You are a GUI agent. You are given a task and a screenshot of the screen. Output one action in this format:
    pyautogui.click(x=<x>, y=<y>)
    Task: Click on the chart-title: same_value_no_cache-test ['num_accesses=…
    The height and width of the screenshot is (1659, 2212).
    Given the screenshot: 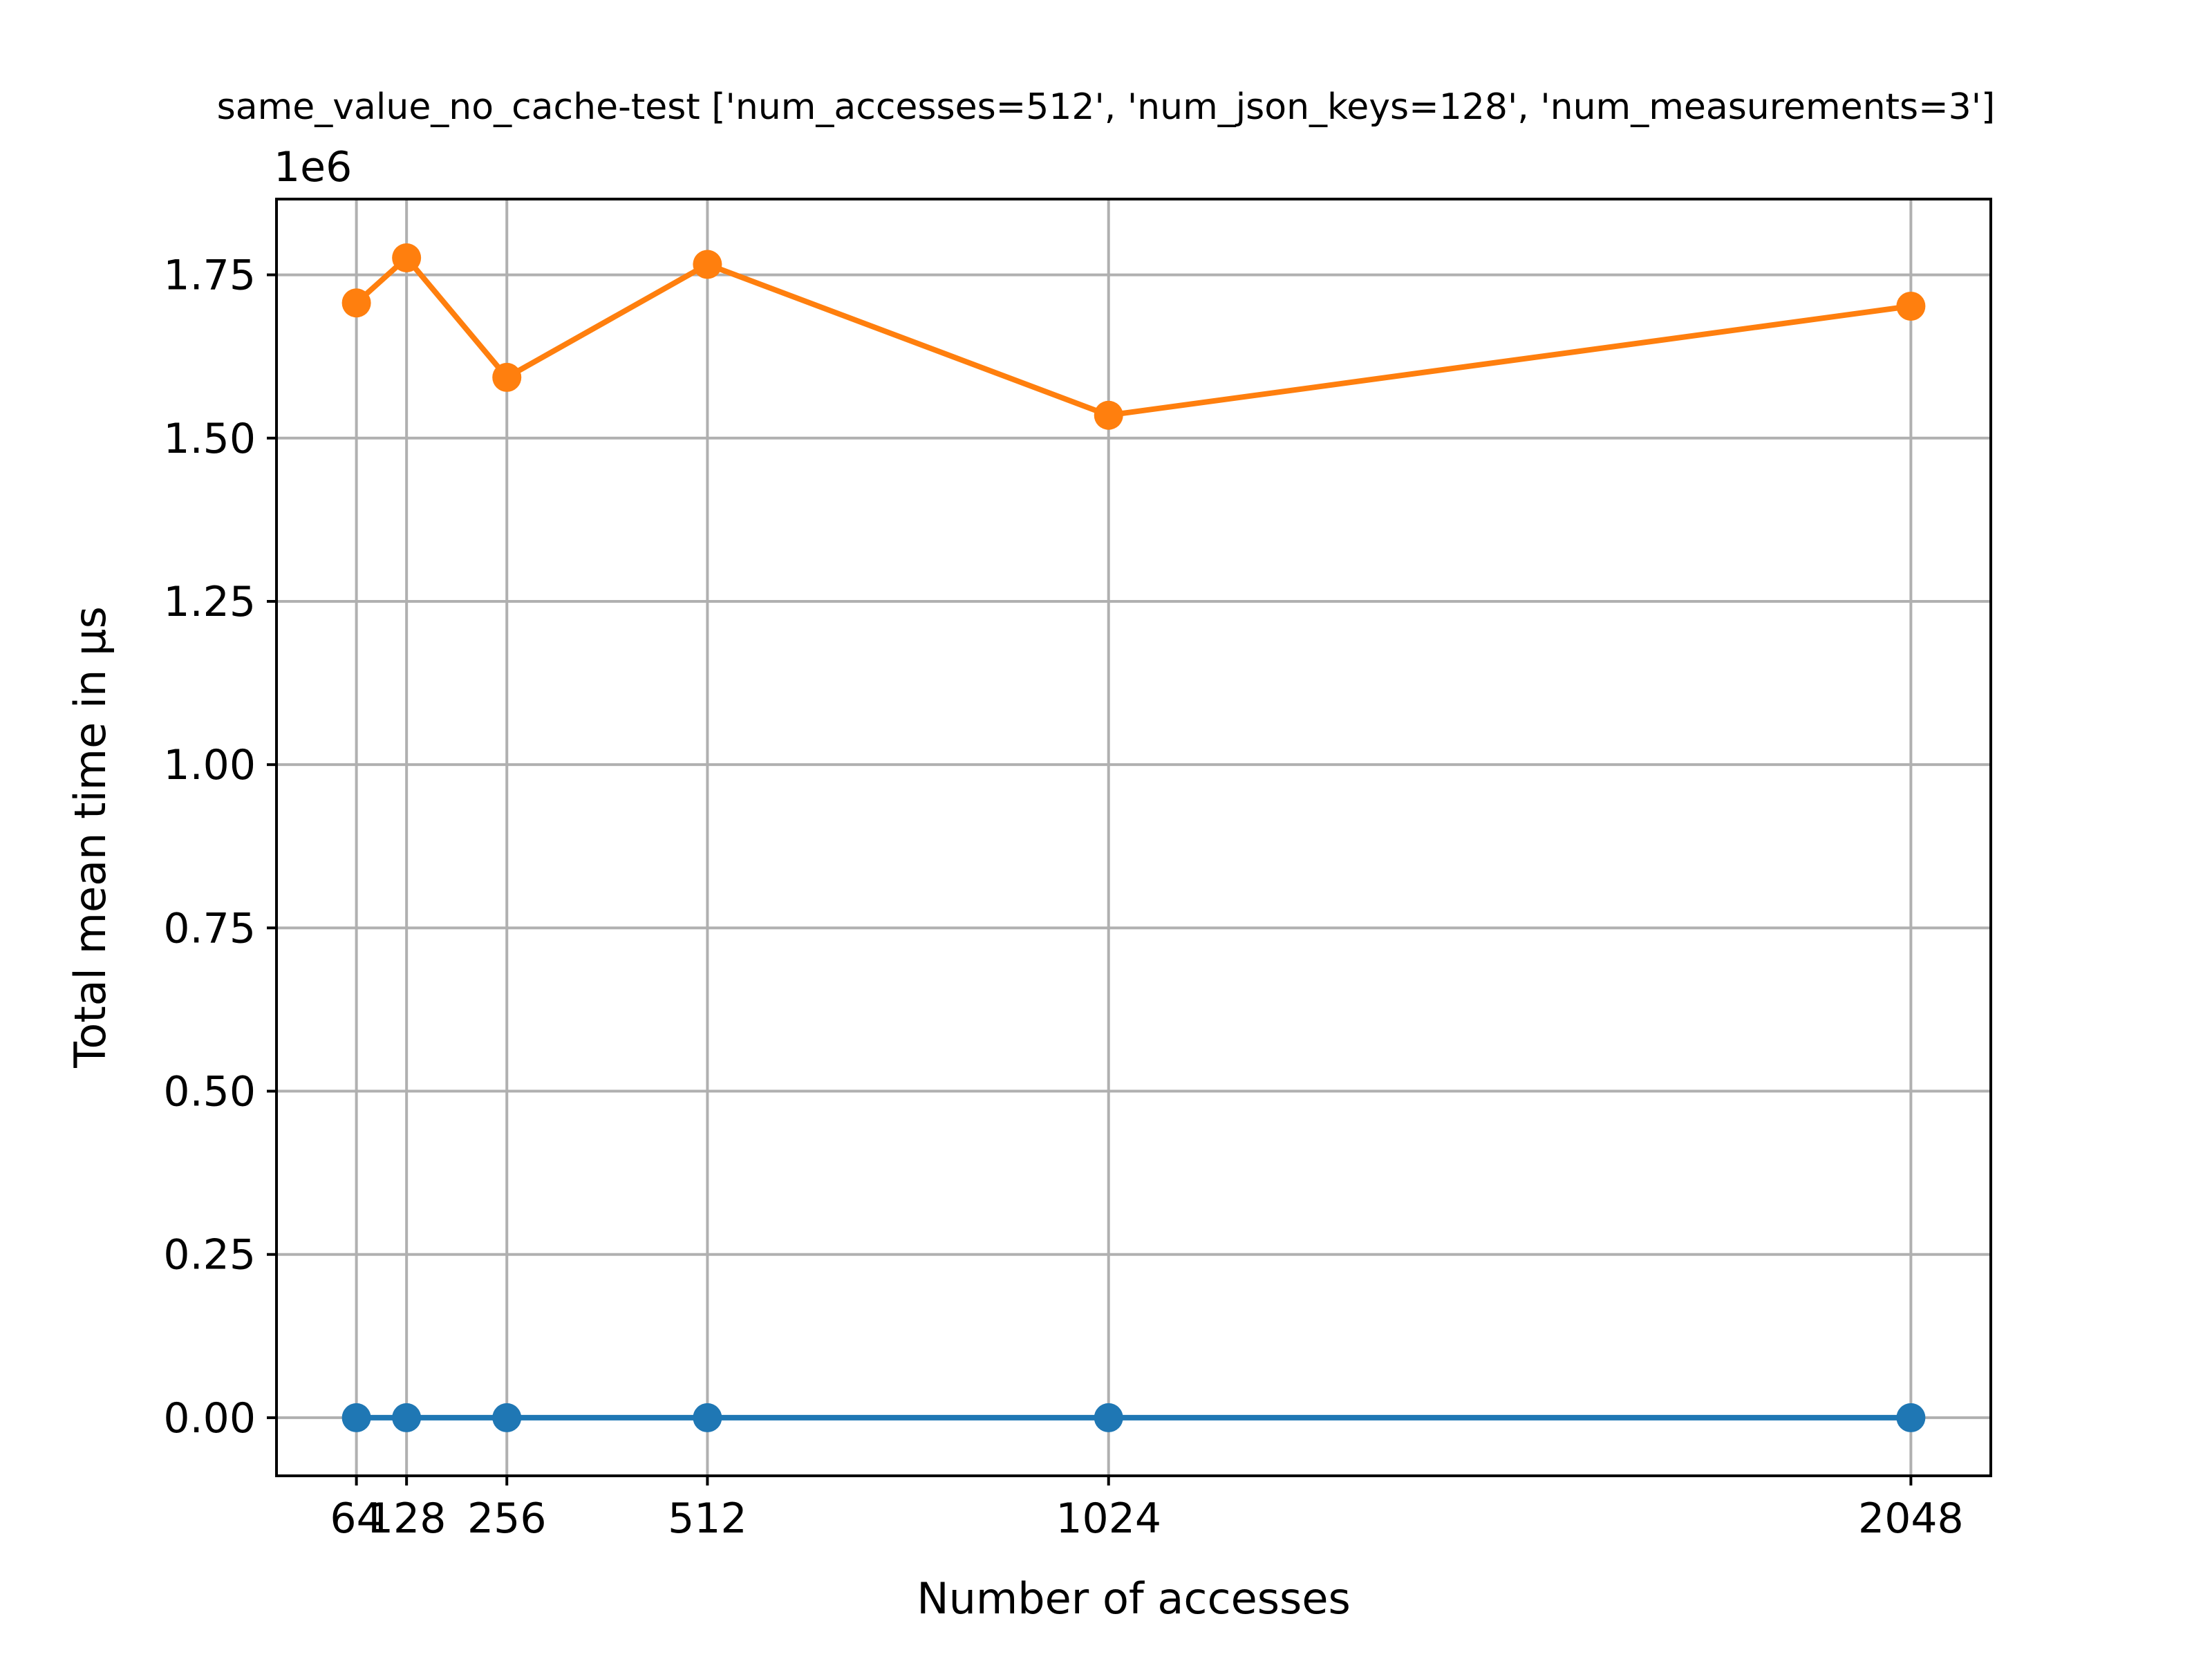 What is the action you would take?
    pyautogui.click(x=1106, y=107)
    